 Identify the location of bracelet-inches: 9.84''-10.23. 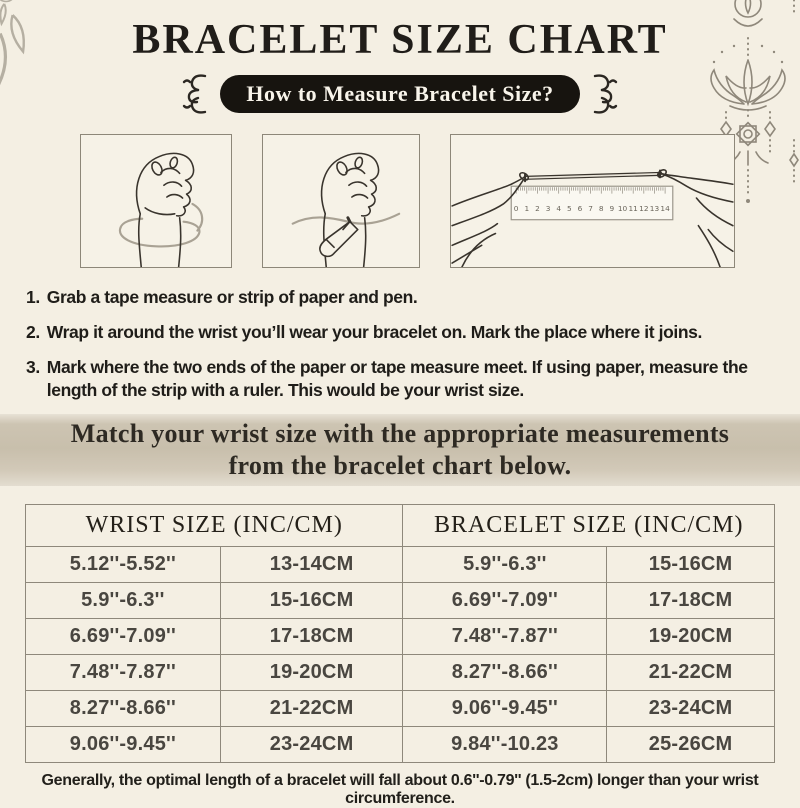
(505, 745).